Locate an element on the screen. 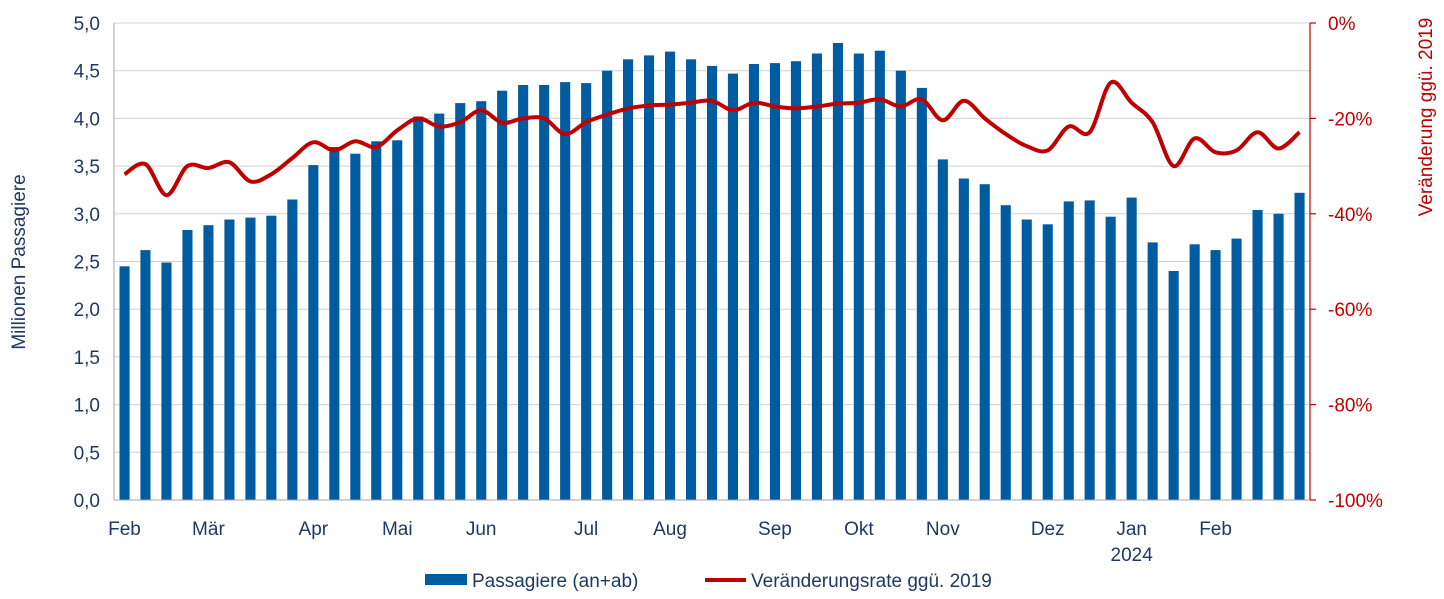 This screenshot has width=1444, height=599. y-left-tick-label: 1,5 is located at coordinates (87, 358).